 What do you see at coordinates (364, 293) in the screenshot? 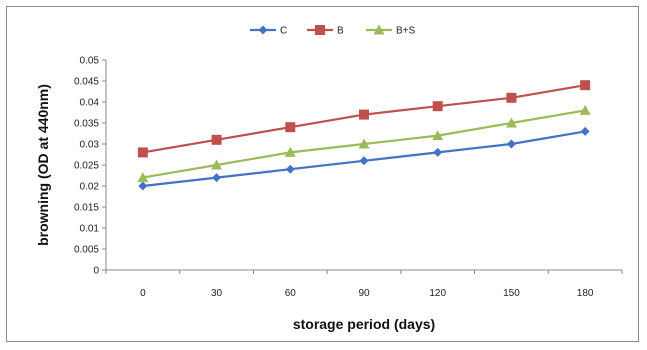
I see `x-tick-label: 90` at bounding box center [364, 293].